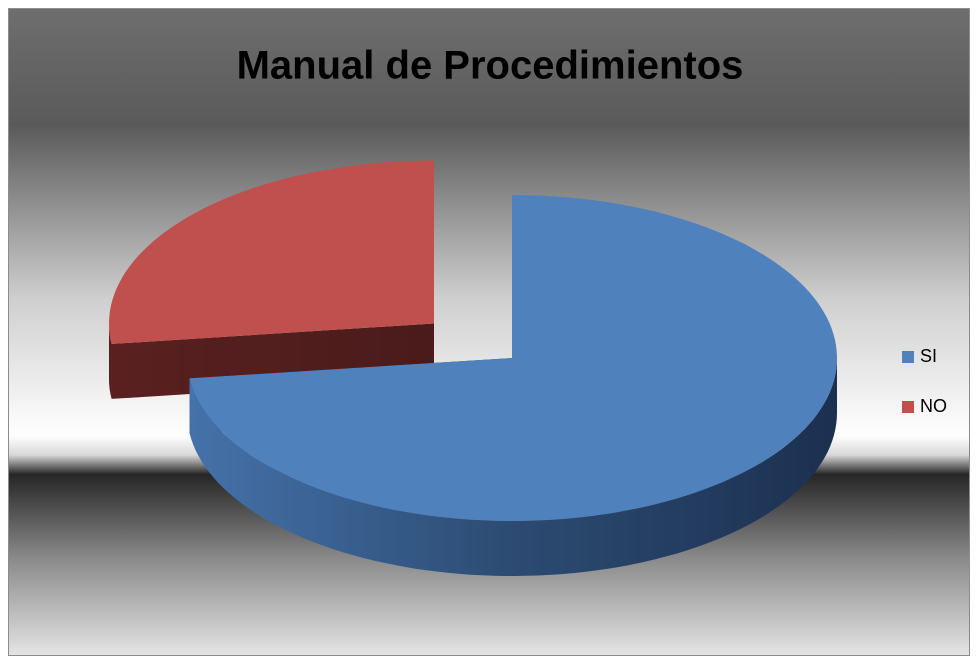  I want to click on legend-label: NO, so click(933, 406).